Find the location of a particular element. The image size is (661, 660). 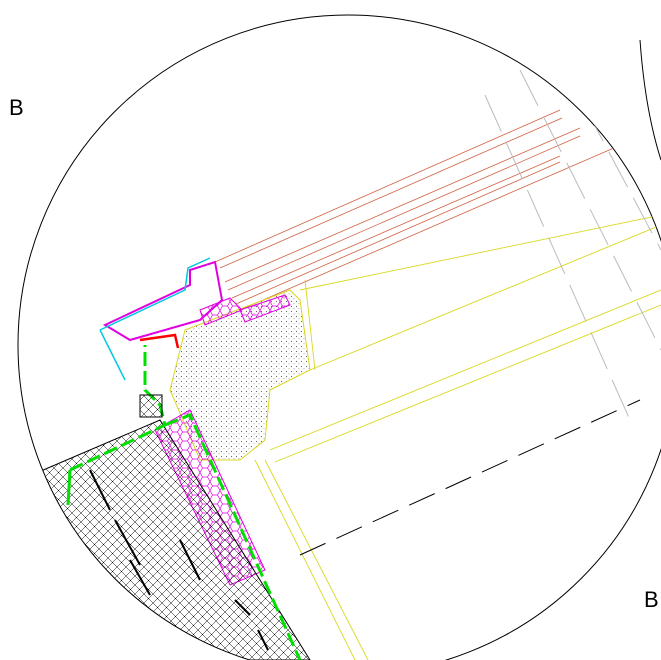

dashed-line is located at coordinates (470, 477).